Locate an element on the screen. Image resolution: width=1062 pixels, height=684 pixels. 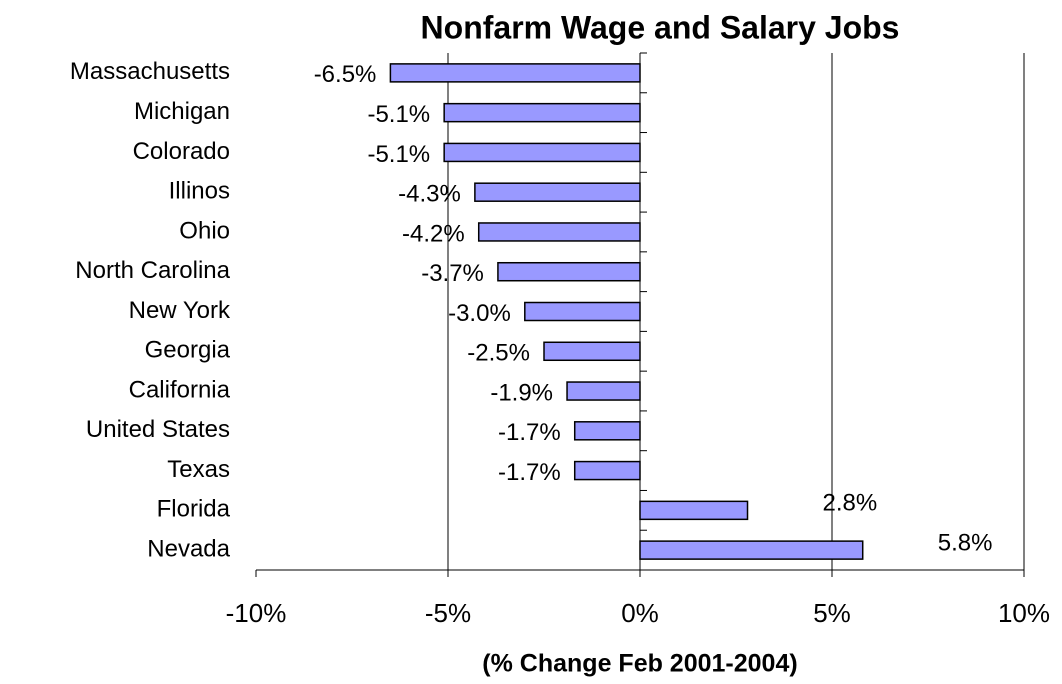
x-tick-label: -5% is located at coordinates (448, 613).